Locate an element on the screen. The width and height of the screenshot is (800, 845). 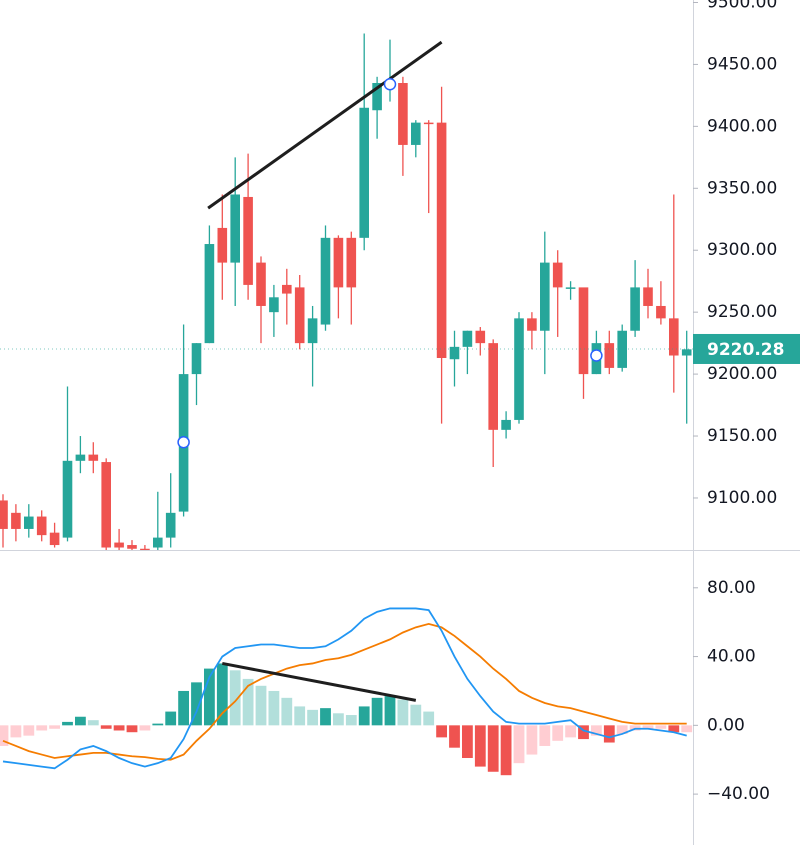
y-tick-label: 9400.00 is located at coordinates (742, 126).